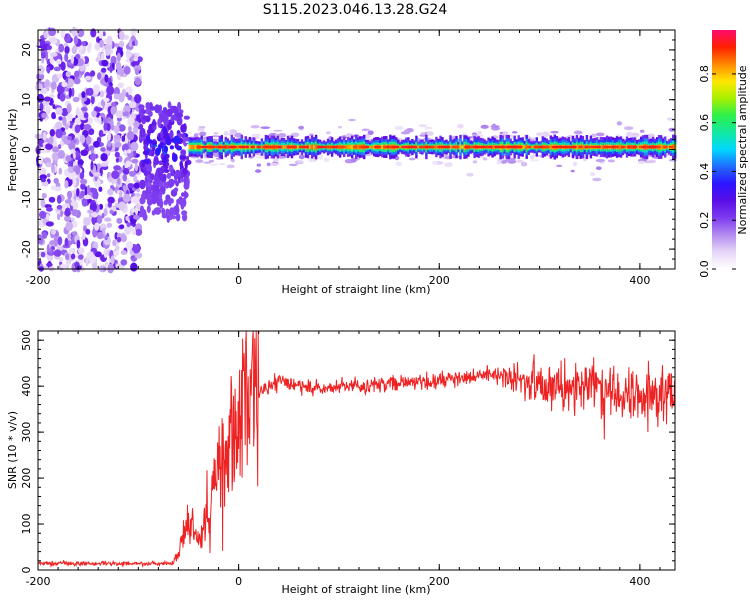  Describe the element at coordinates (704, 220) in the screenshot. I see `colorbar-tick-label: 0.2` at that location.